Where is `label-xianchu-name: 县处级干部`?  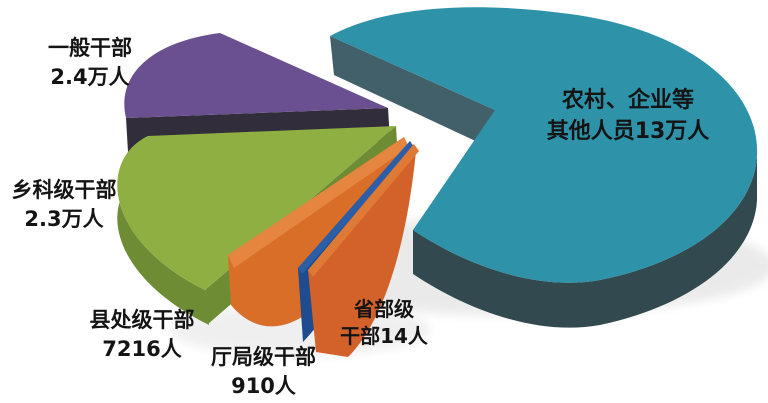 label-xianchu-name: 县处级干部 is located at coordinates (142, 320).